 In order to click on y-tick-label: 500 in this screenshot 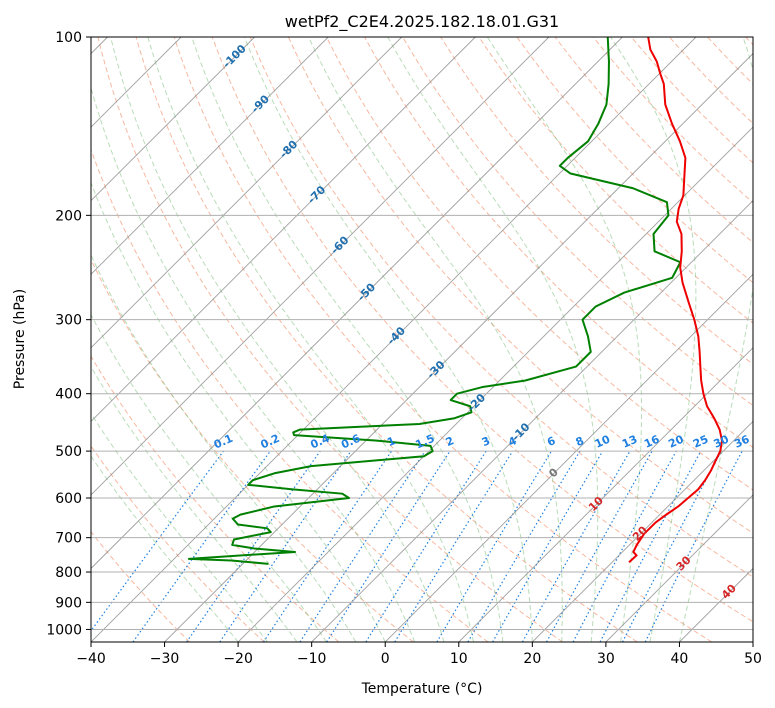, I will do `click(68, 452)`.